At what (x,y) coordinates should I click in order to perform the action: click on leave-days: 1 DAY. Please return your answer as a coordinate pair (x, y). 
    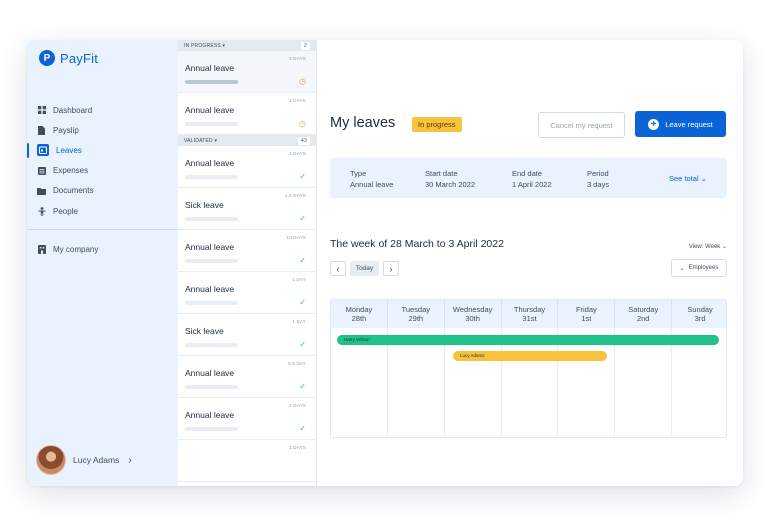
    Looking at the image, I should click on (299, 279).